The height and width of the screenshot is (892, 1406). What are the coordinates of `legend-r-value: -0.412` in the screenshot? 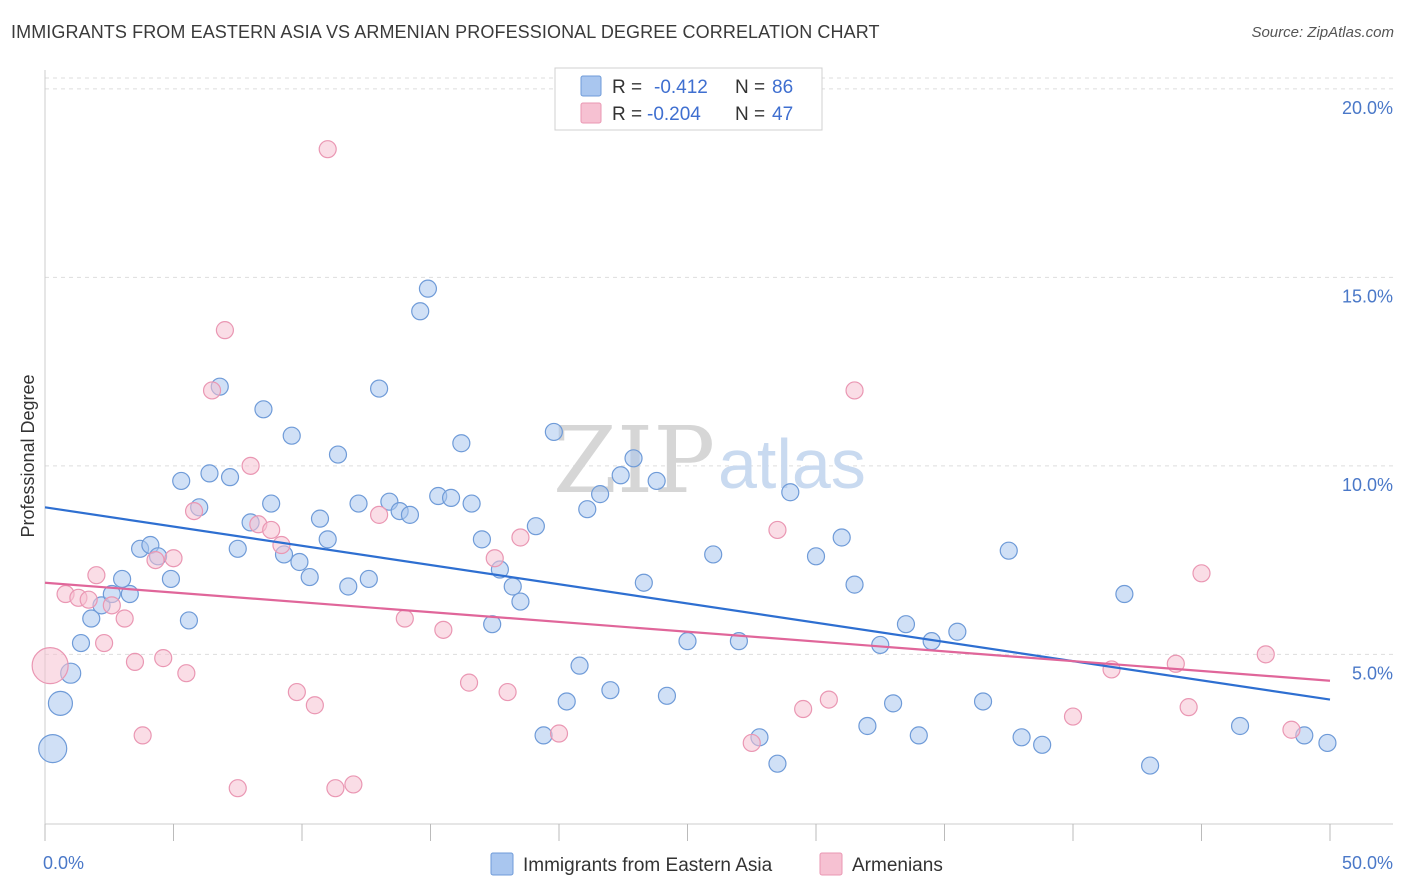 It's located at (681, 87).